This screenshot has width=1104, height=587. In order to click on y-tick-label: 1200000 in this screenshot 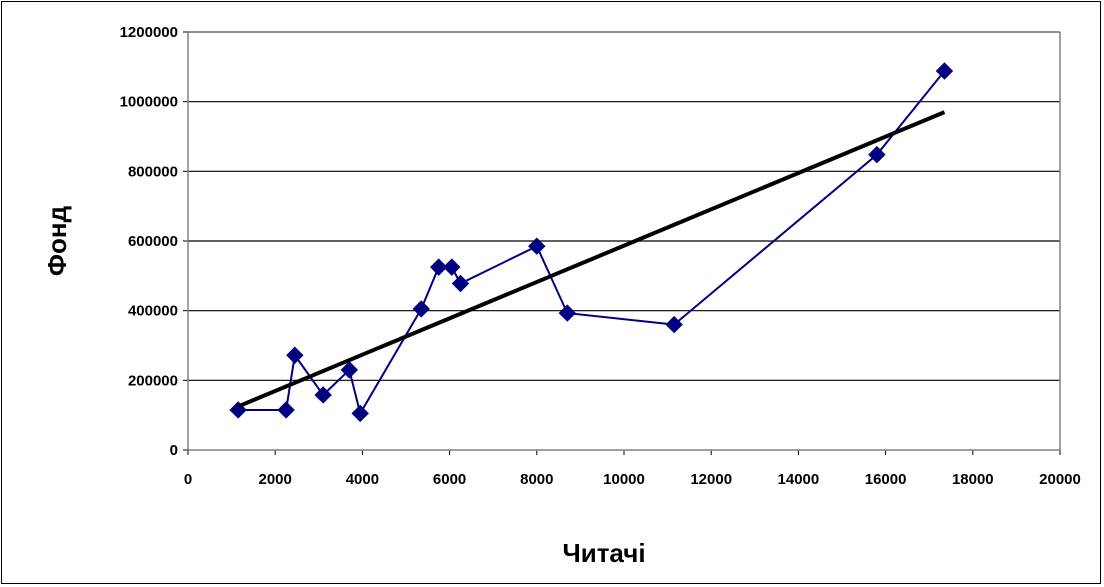, I will do `click(149, 32)`.